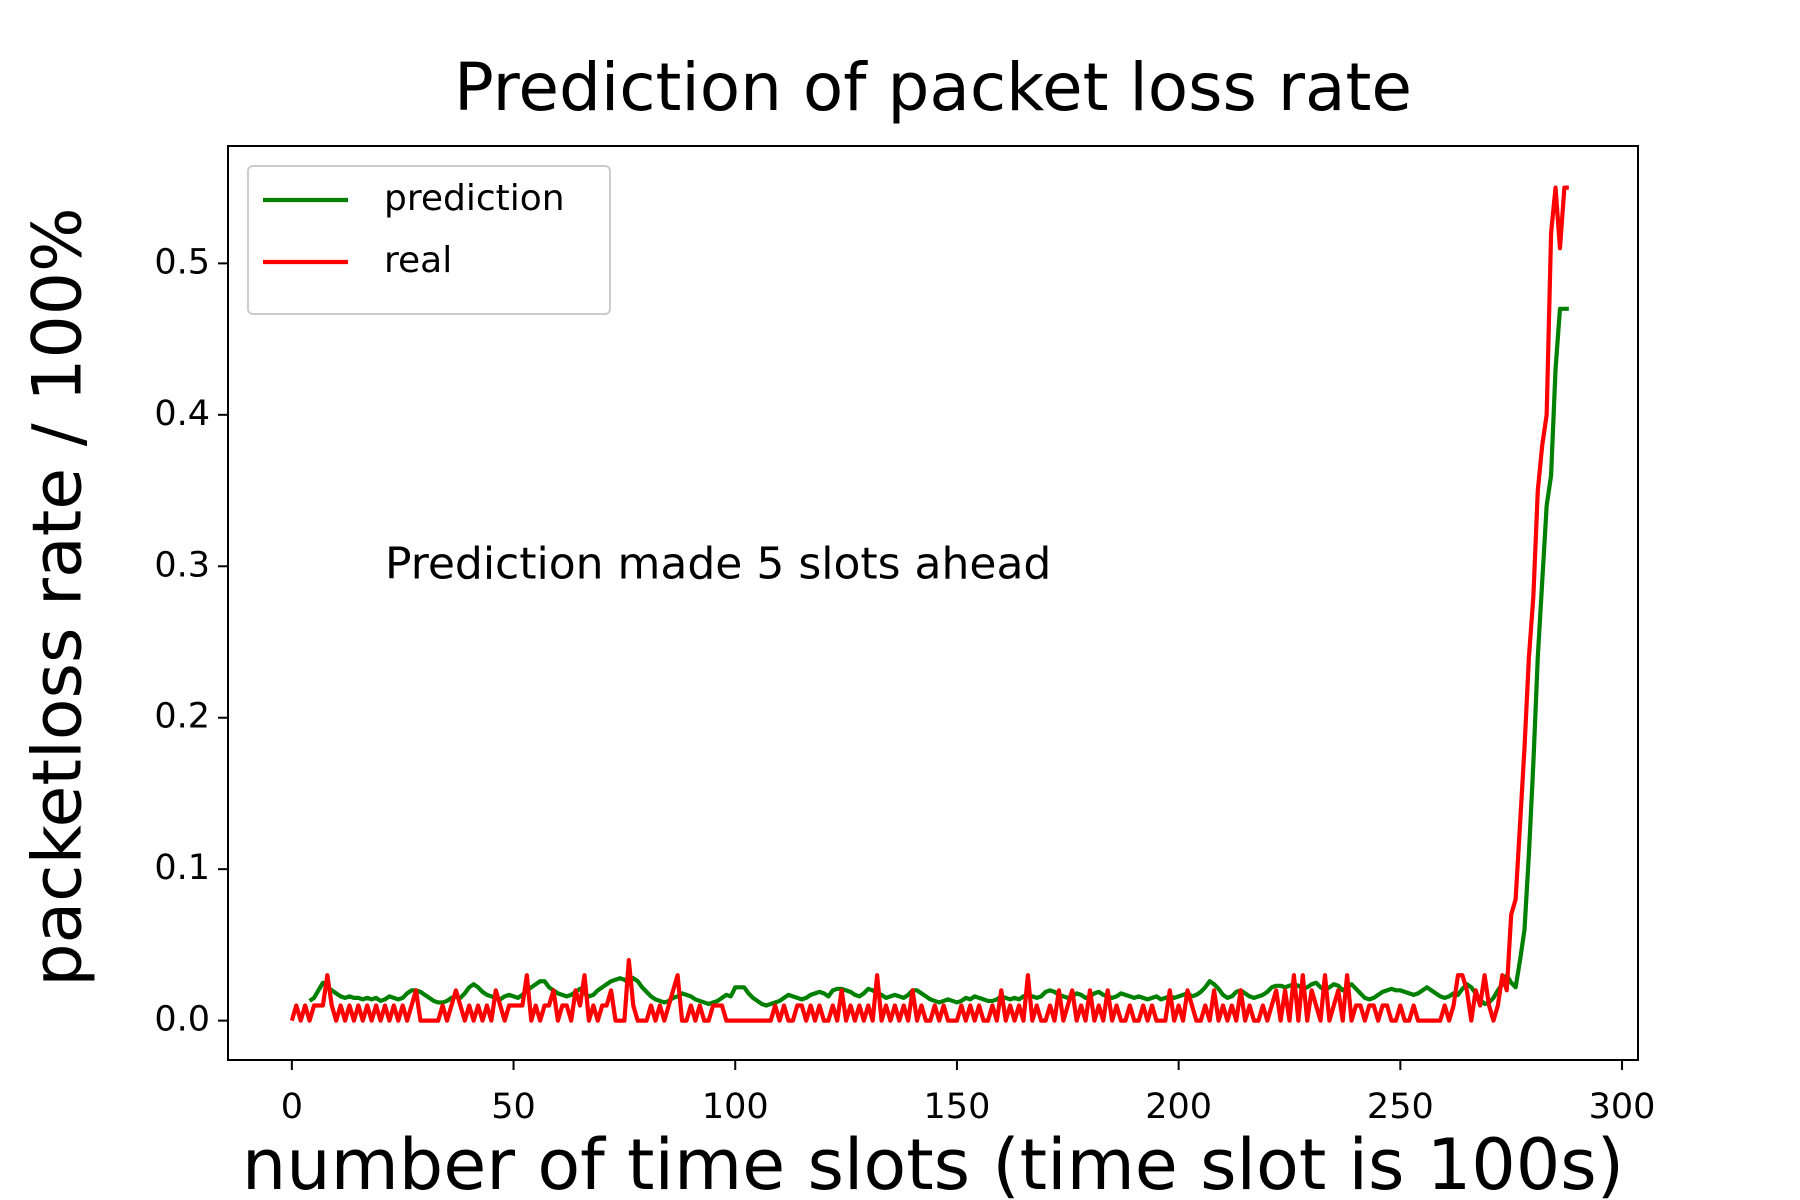  Describe the element at coordinates (718, 563) in the screenshot. I see `annotation: Prediction made 5 slots ahead` at that location.